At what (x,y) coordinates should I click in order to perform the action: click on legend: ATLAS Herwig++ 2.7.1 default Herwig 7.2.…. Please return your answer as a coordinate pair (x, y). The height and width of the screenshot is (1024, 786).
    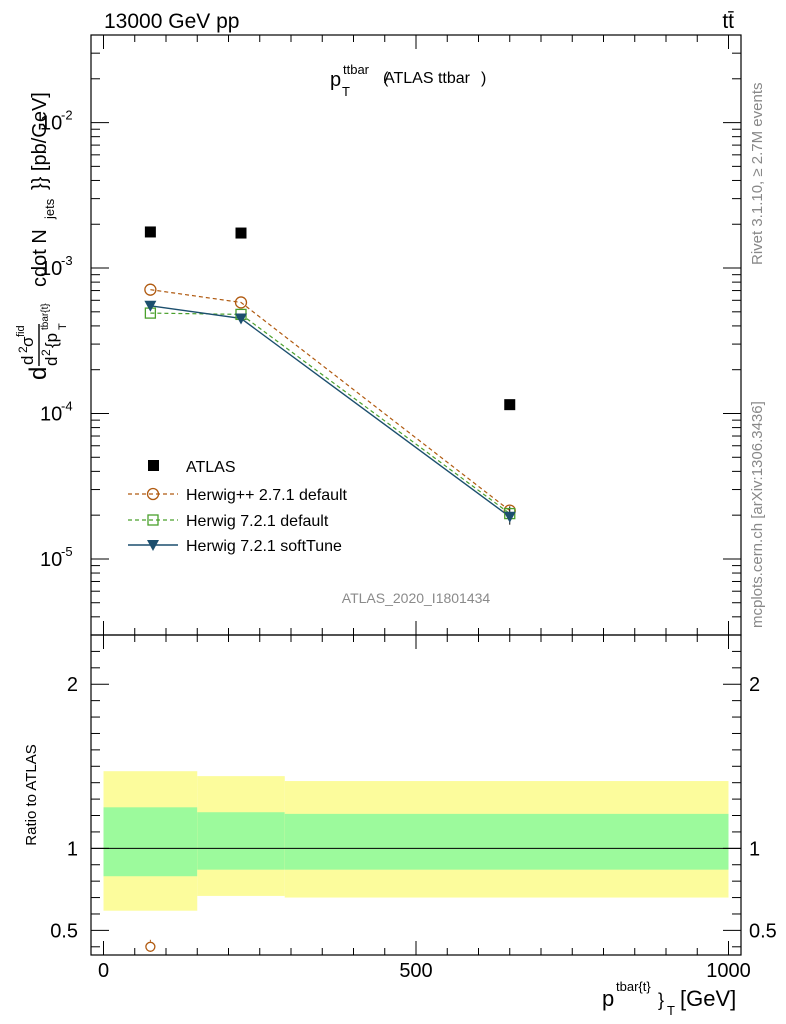
    Looking at the image, I should click on (238, 507).